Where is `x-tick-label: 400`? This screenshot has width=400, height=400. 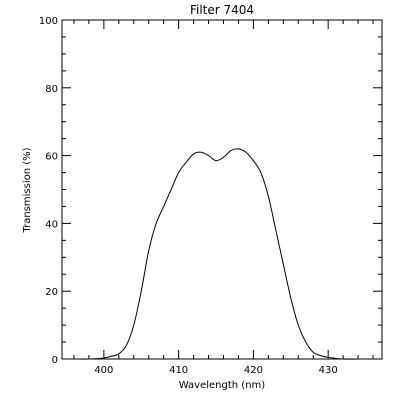
x-tick-label: 400 is located at coordinates (103, 370).